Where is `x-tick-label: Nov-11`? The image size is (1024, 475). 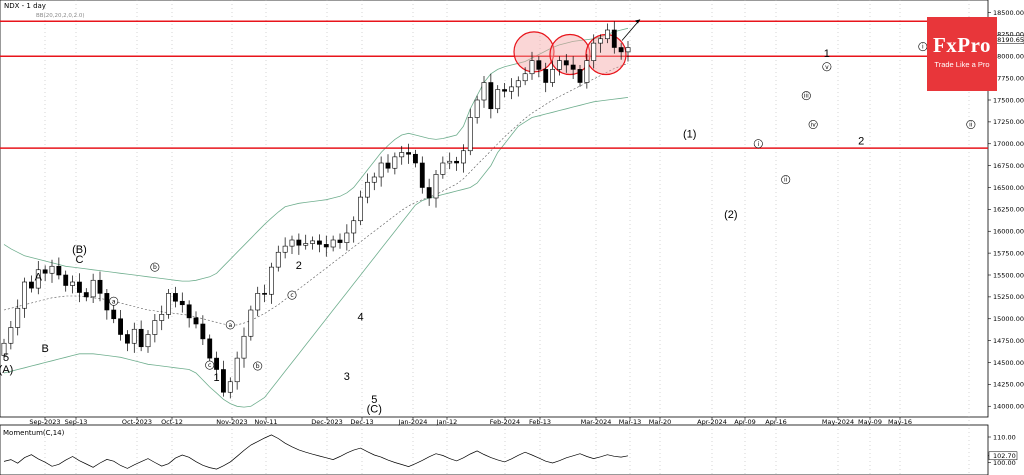
x-tick-label: Nov-11 is located at coordinates (265, 422).